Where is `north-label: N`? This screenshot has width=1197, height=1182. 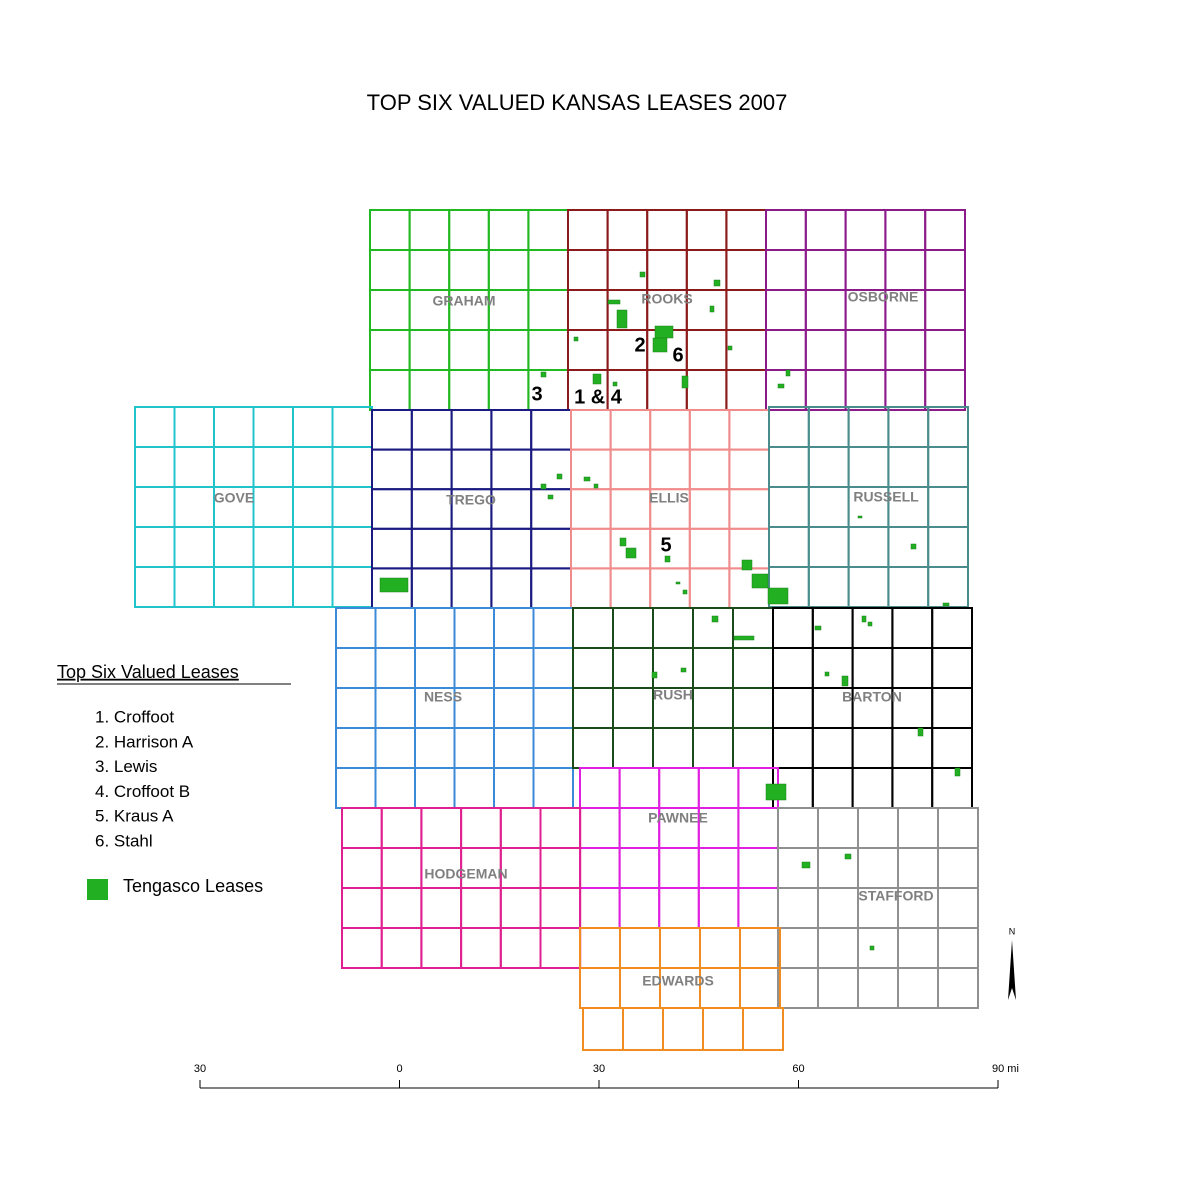
north-label: N is located at coordinates (1012, 931).